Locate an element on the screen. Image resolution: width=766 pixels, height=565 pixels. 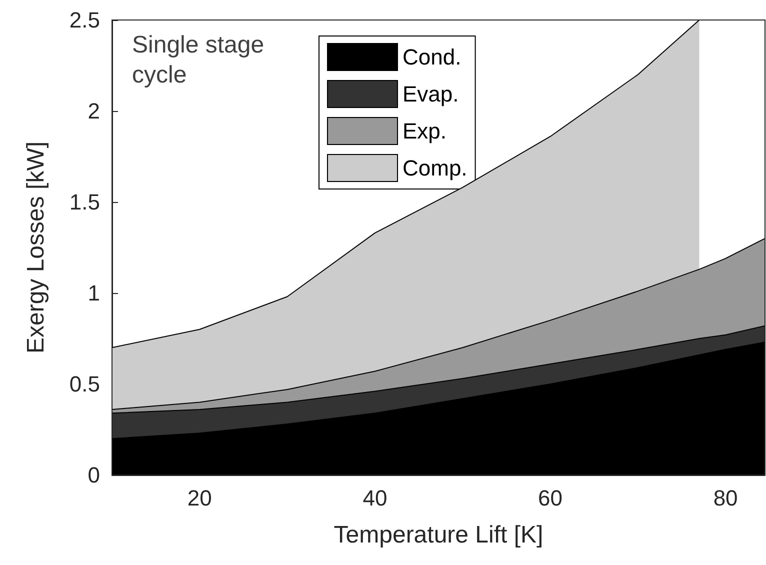
y-tick-label: 2 is located at coordinates (94, 111).